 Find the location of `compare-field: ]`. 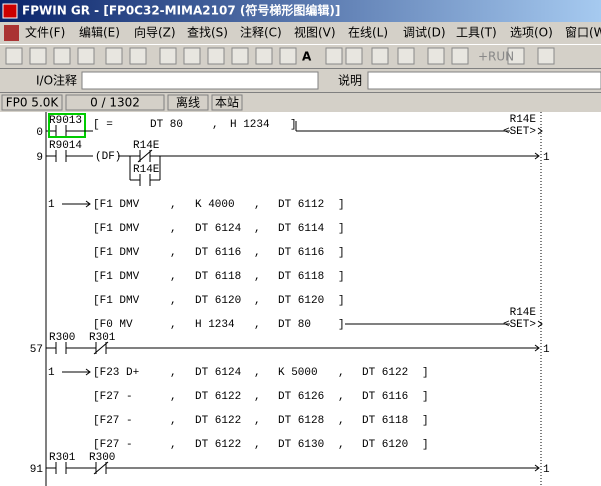

compare-field: ] is located at coordinates (293, 125).